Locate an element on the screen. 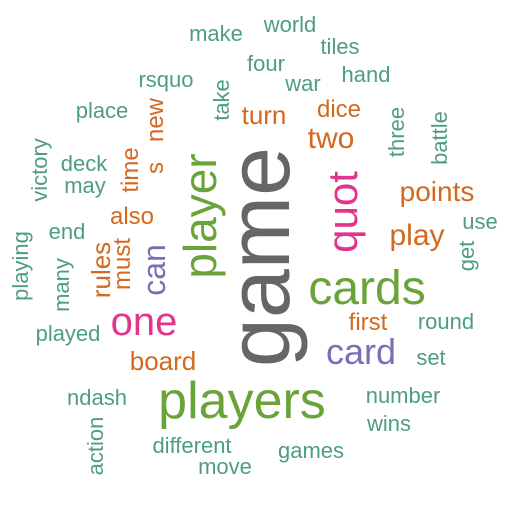 This screenshot has width=509, height=527. word-end: end is located at coordinates (67, 231).